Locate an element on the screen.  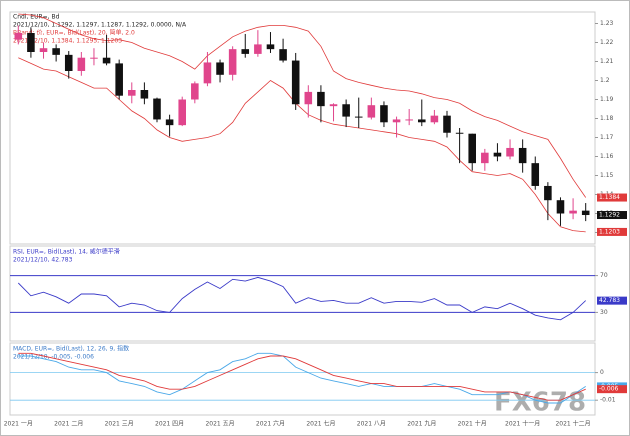
upper-value-label-box is located at coordinates (612, 197).